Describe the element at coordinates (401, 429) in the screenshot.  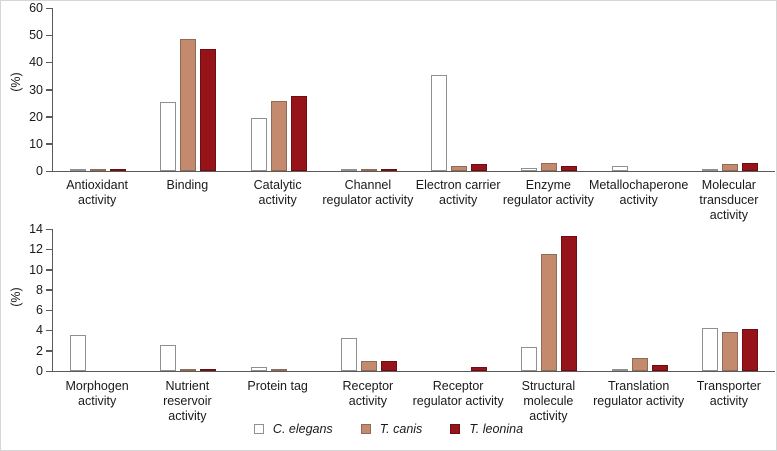
I see `legend-label: T. canis` at that location.